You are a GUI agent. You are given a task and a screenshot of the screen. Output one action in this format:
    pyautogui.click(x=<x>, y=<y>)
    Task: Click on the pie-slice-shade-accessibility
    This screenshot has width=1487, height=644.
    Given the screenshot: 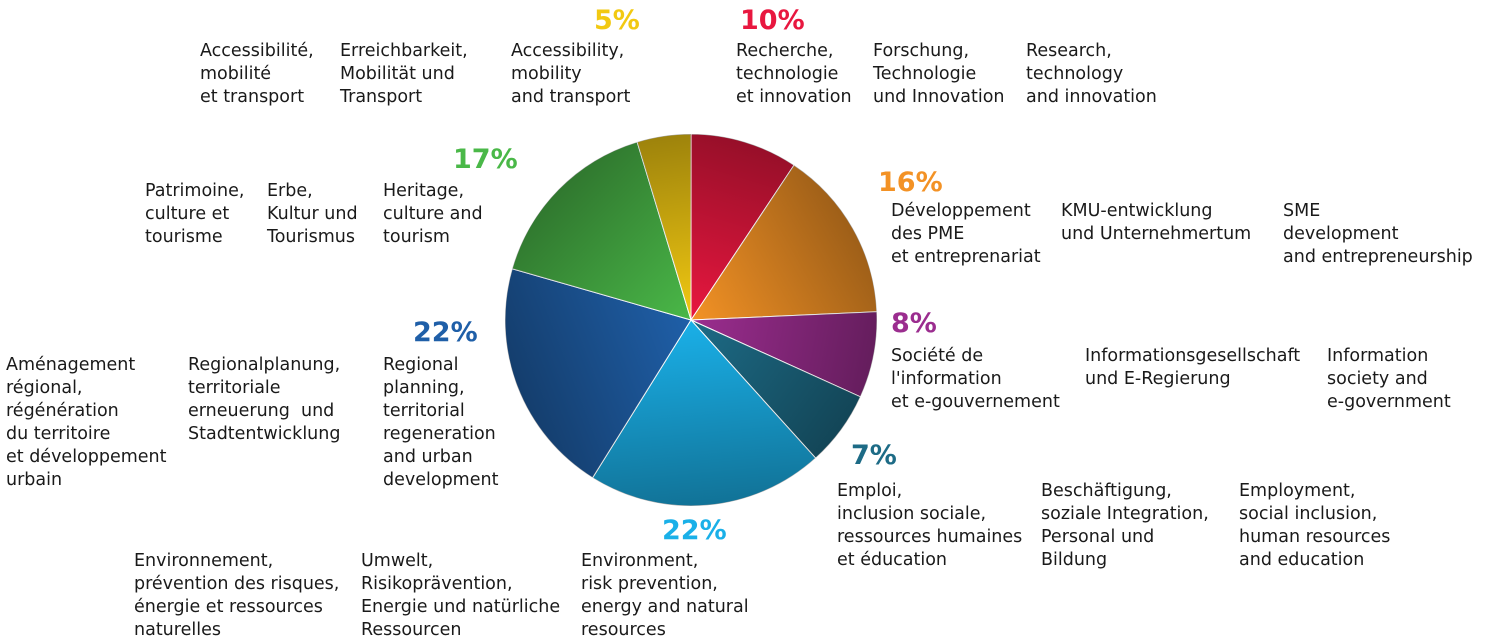 What is the action you would take?
    pyautogui.click(x=664, y=227)
    